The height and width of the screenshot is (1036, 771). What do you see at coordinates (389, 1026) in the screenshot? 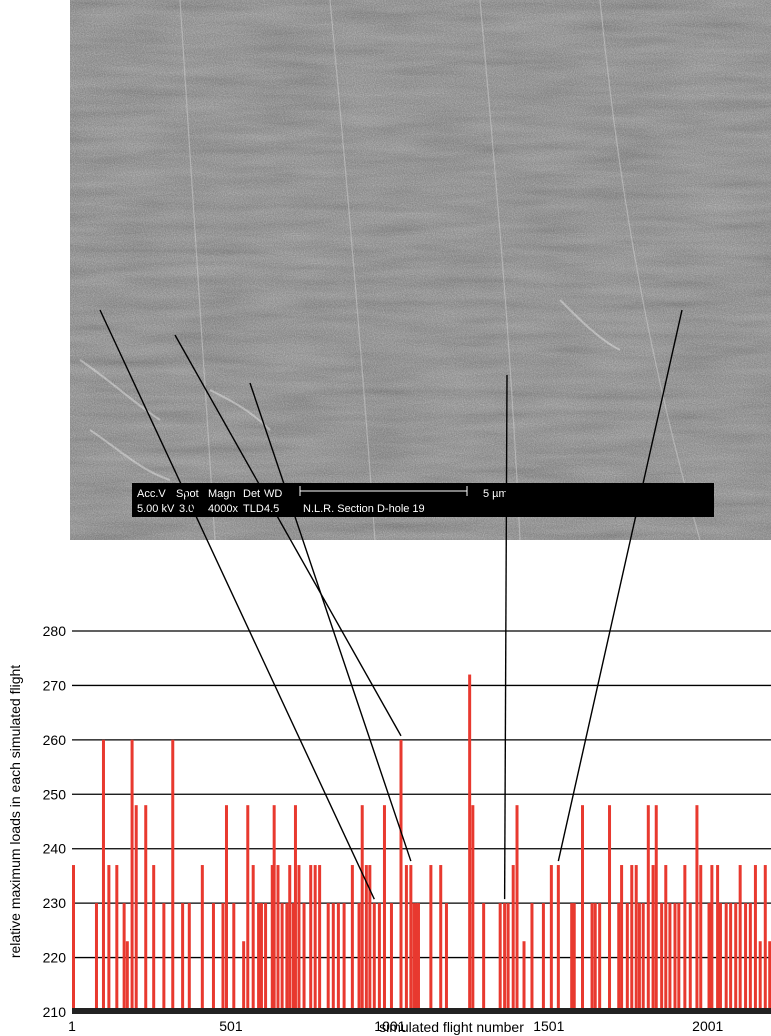
I see `x-tick-label-1001: 1001` at bounding box center [389, 1026].